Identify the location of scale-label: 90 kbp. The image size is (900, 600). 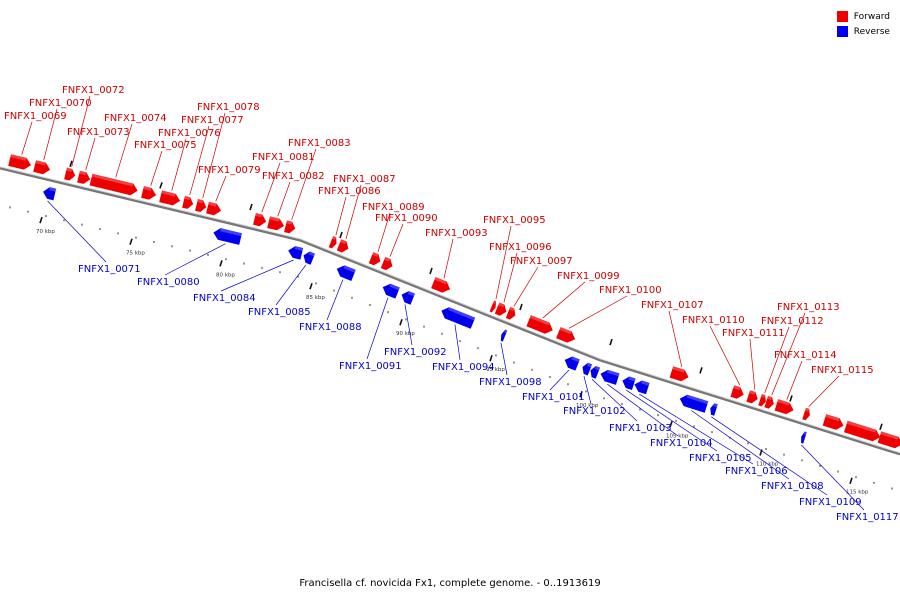
(405, 334).